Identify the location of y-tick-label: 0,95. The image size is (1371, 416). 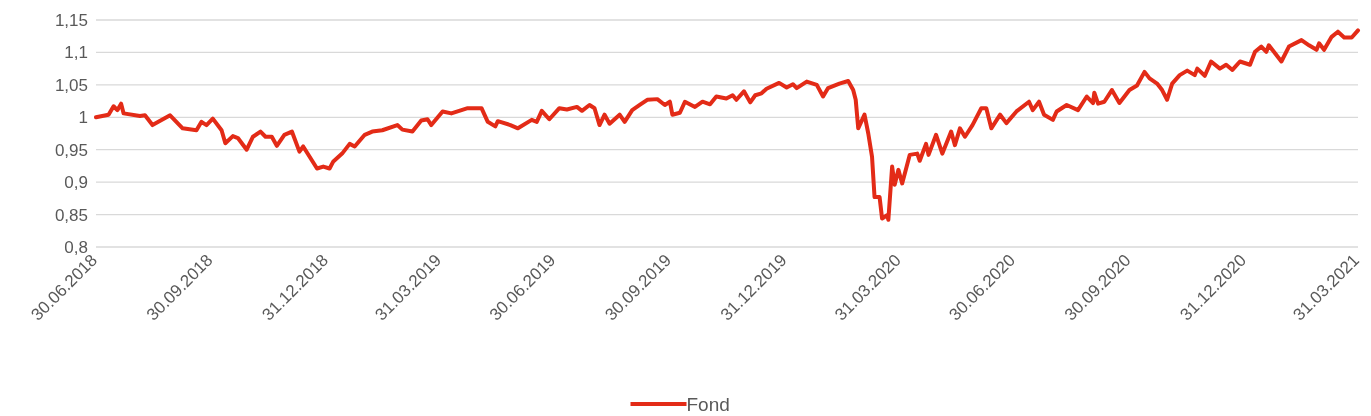
(71, 150).